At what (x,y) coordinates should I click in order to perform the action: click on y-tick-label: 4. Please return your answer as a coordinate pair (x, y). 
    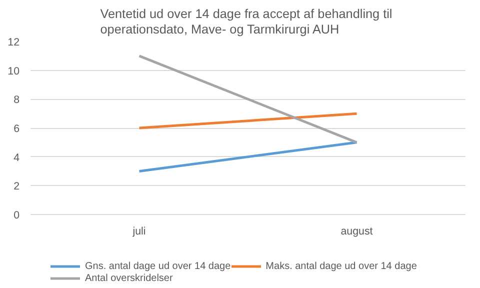
    Looking at the image, I should click on (17, 158).